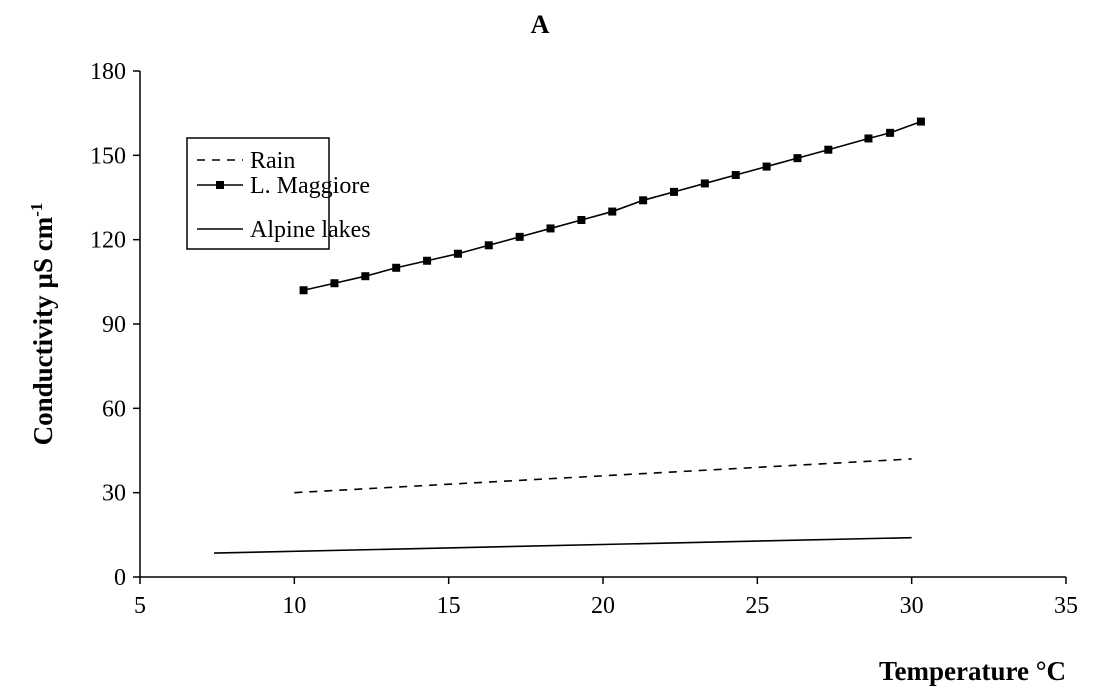 This screenshot has height=695, width=1097. What do you see at coordinates (140, 606) in the screenshot?
I see `x-tick-label: 5` at bounding box center [140, 606].